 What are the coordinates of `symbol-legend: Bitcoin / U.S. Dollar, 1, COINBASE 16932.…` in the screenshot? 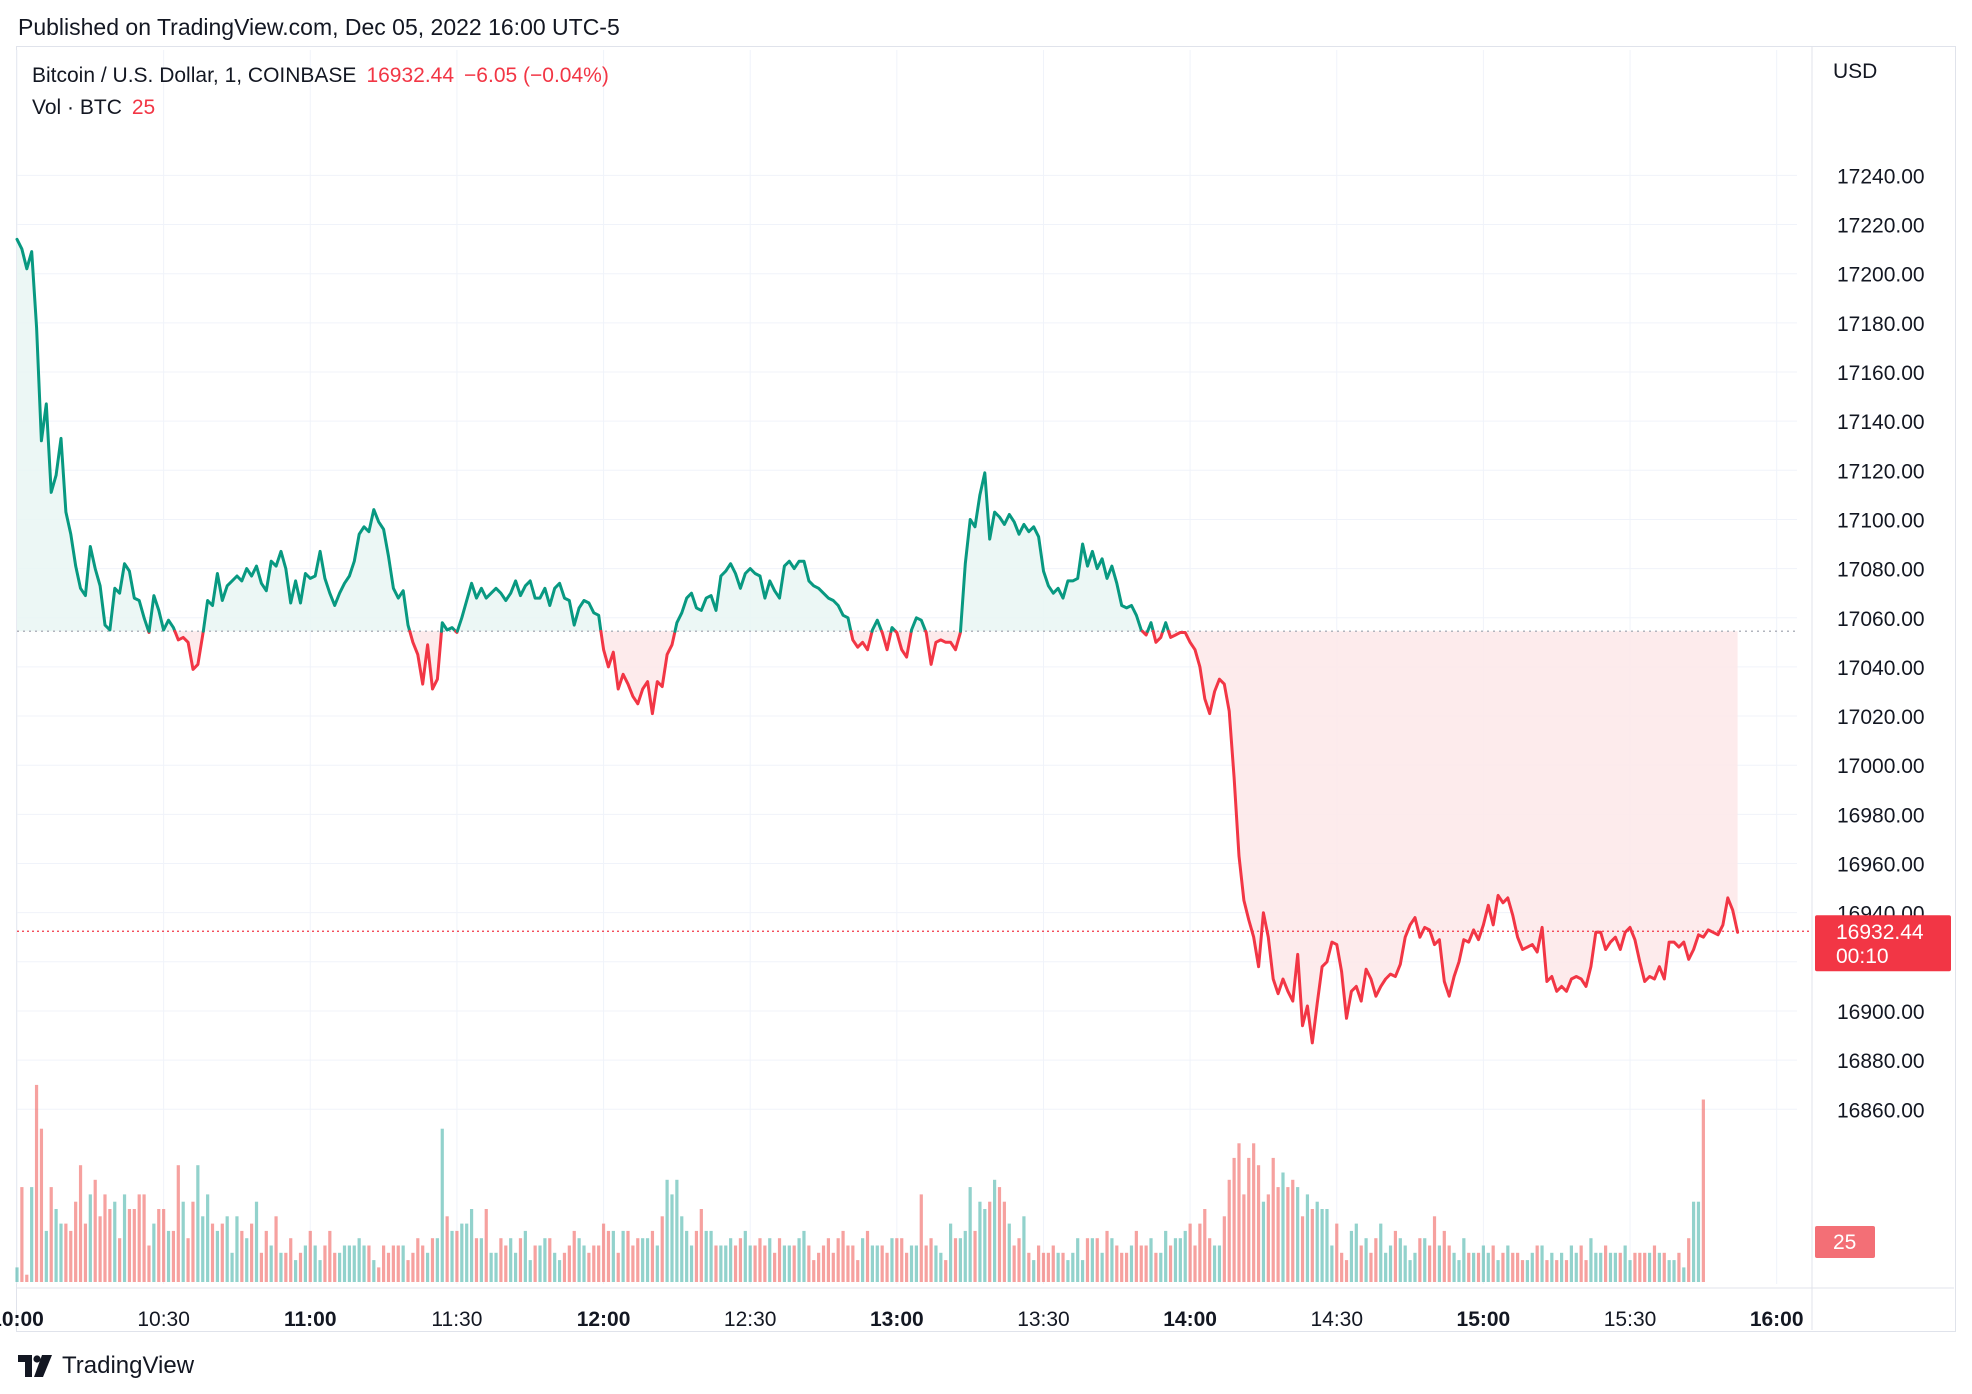 It's located at (320, 76).